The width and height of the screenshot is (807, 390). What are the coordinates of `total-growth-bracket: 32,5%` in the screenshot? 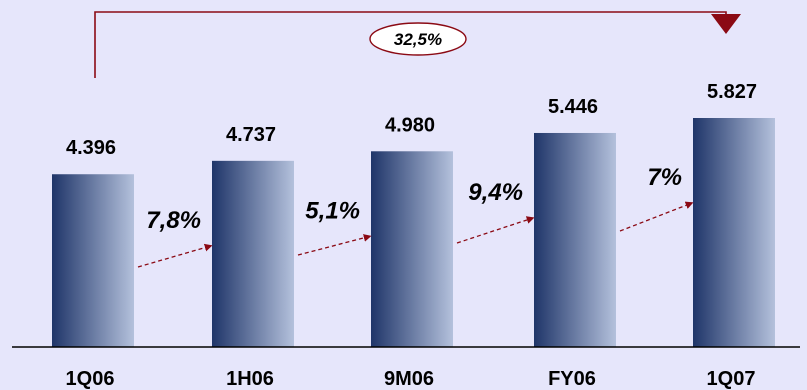 It's located at (417, 44).